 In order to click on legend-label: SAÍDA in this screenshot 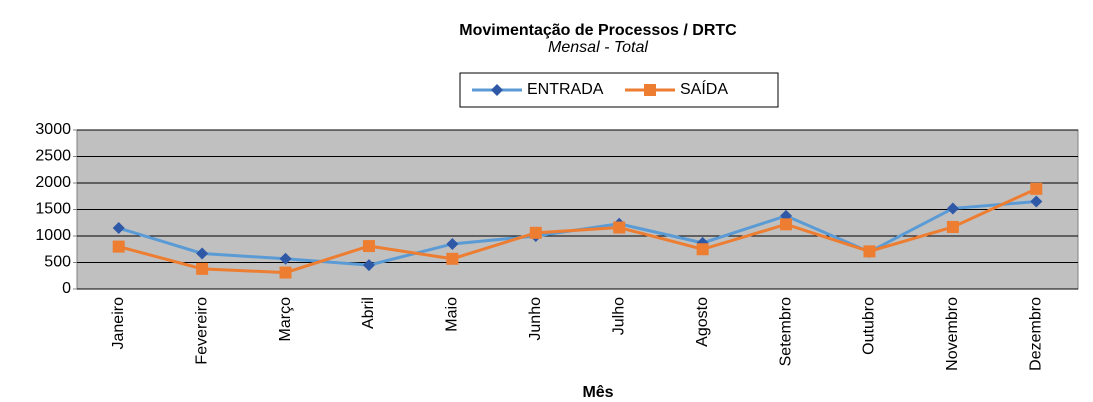, I will do `click(704, 88)`.